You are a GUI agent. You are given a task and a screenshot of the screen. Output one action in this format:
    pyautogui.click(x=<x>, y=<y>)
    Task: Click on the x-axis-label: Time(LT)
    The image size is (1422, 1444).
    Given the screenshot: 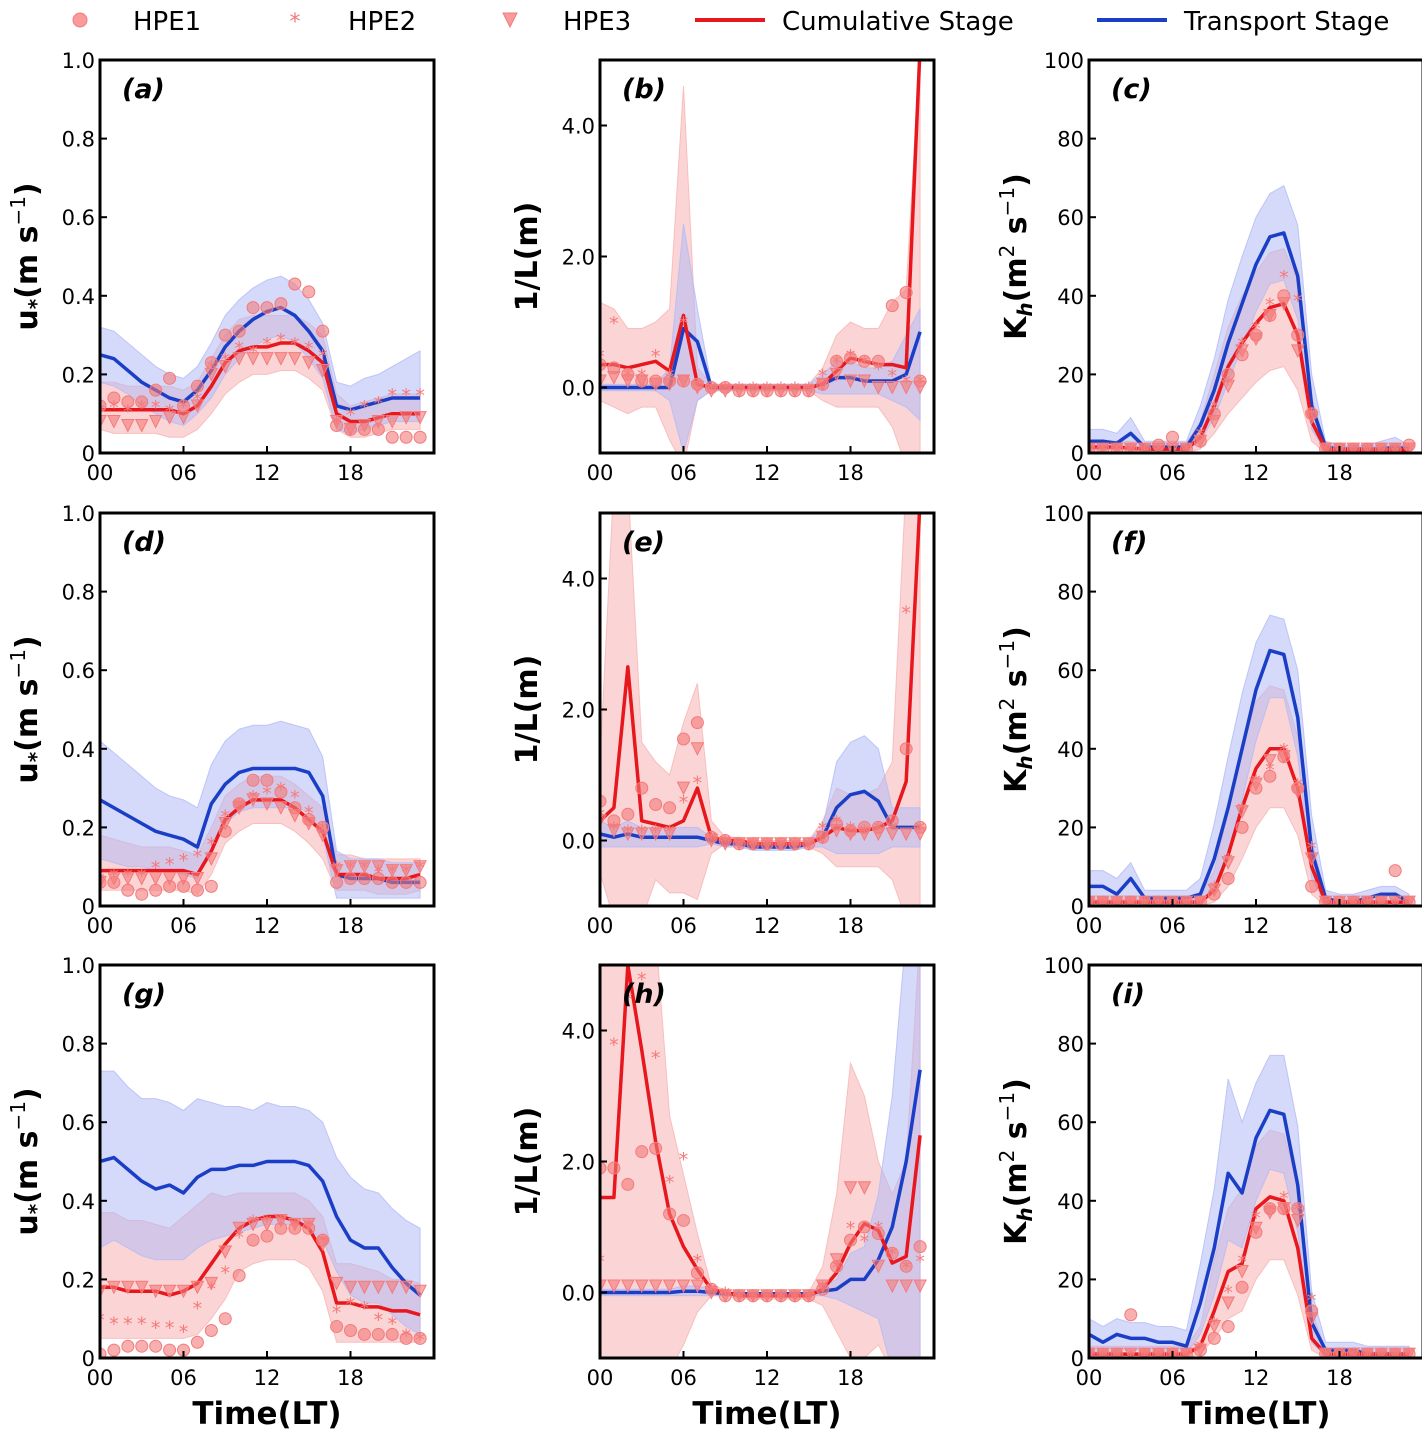 What is the action you would take?
    pyautogui.click(x=1255, y=1414)
    